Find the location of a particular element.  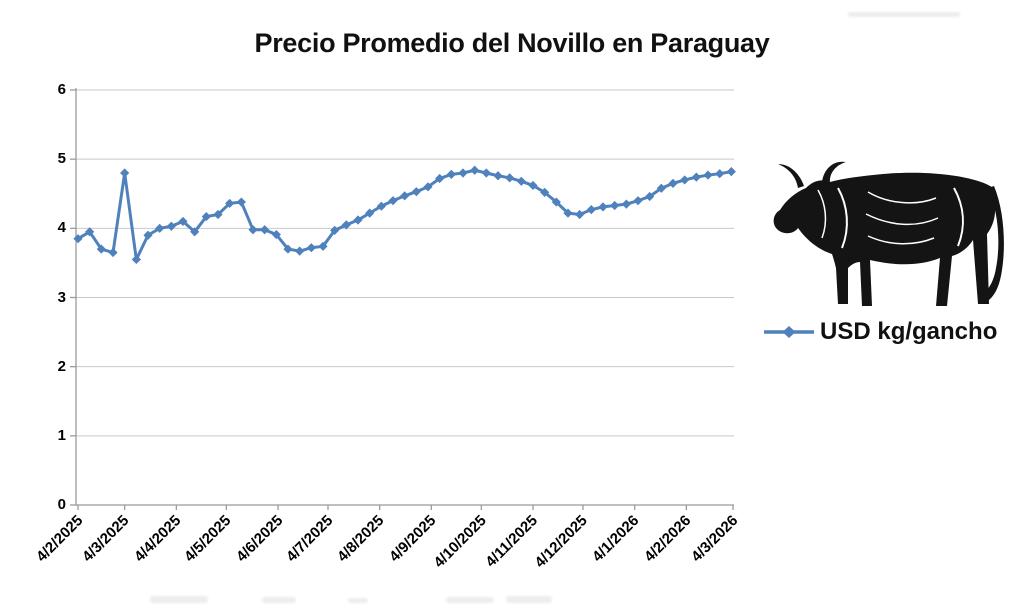

y-axis-tick-label: 1 is located at coordinates (61, 435).